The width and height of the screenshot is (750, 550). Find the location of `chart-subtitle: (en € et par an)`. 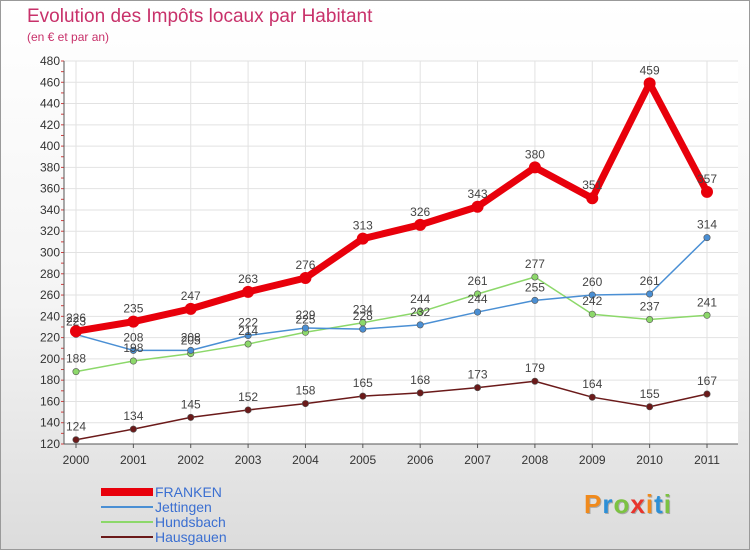

chart-subtitle: (en € et par an) is located at coordinates (68, 37).